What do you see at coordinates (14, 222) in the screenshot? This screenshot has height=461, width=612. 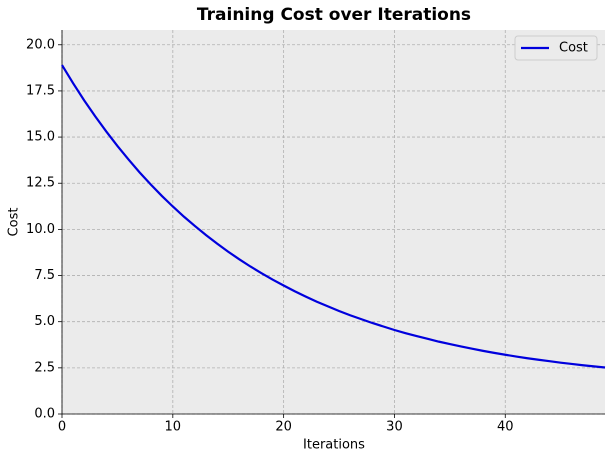 I see `y-axis-label: Cost` at bounding box center [14, 222].